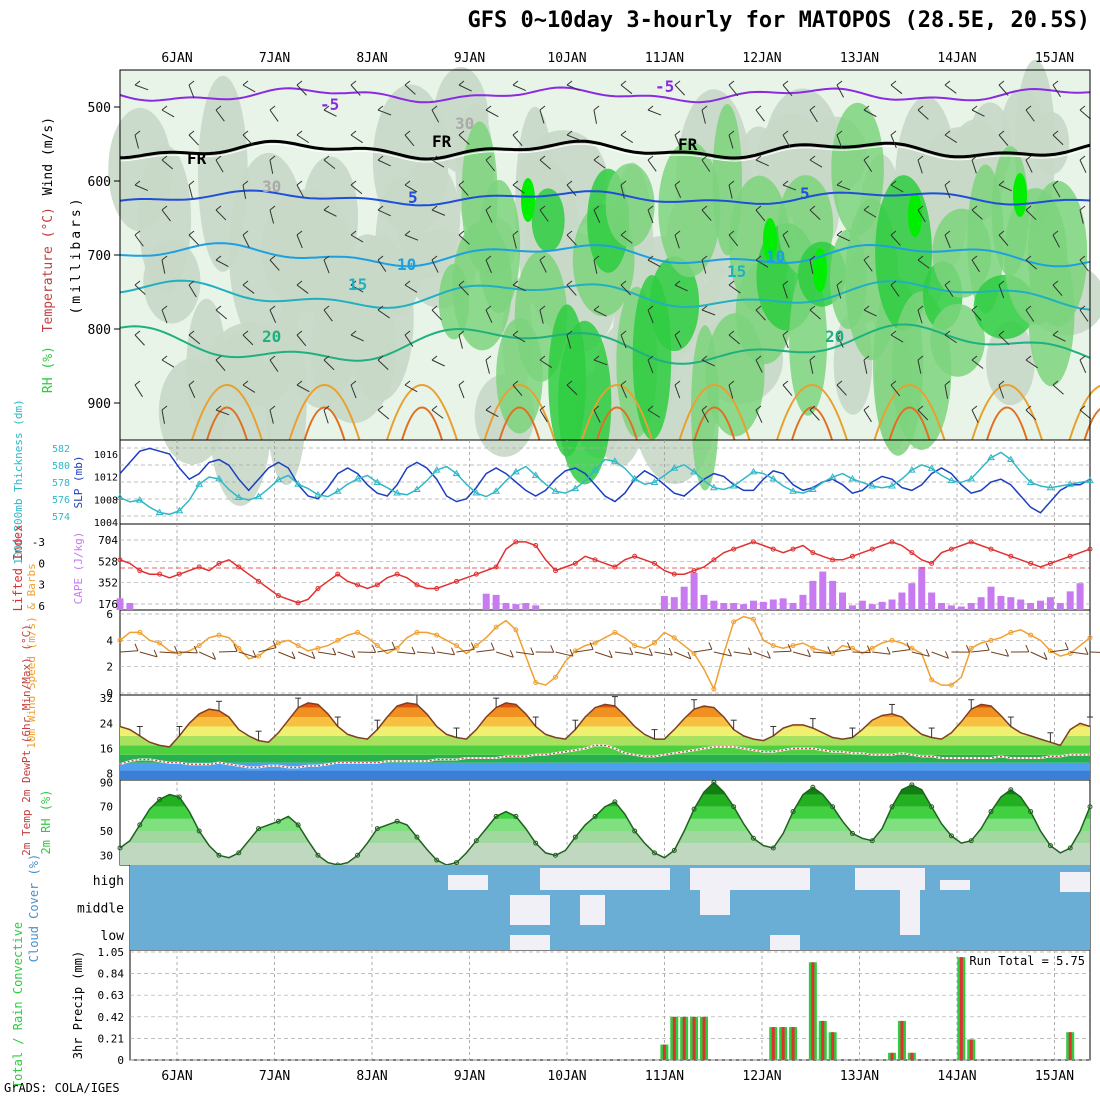 This screenshot has width=1100, height=1100. What do you see at coordinates (605, 725) in the screenshot?
I see `temp-line` at bounding box center [605, 725].